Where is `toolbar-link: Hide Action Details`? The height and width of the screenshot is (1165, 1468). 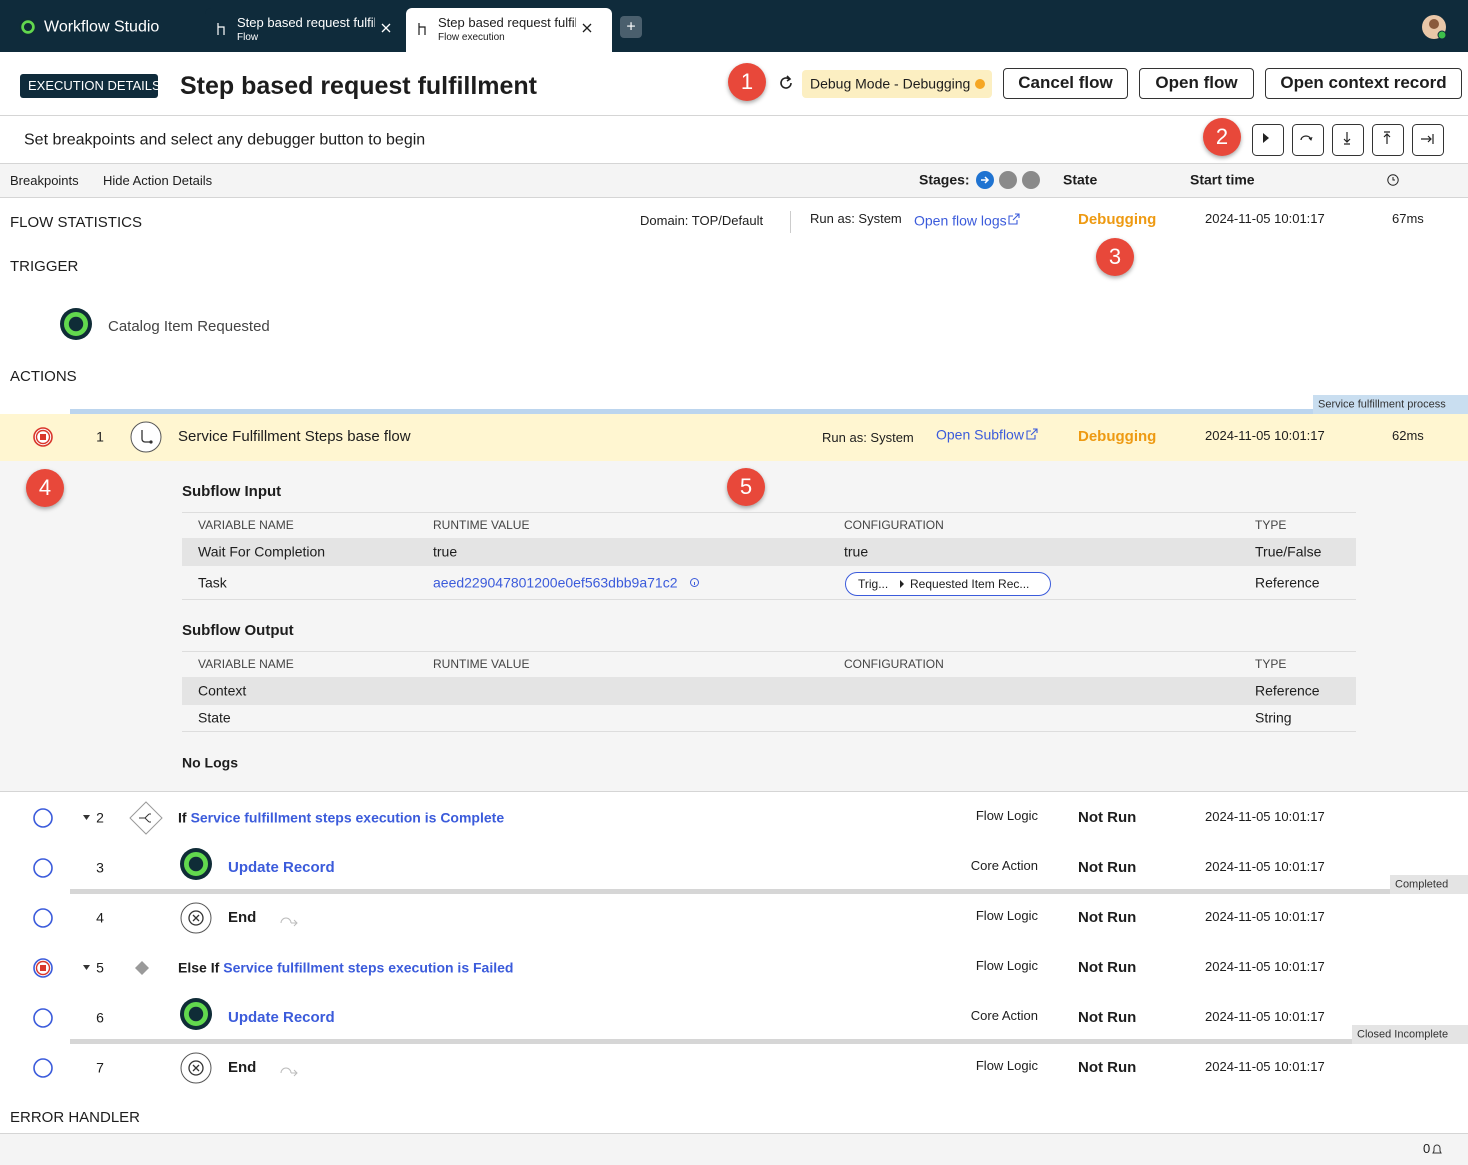 toolbar-link: Hide Action Details is located at coordinates (158, 181).